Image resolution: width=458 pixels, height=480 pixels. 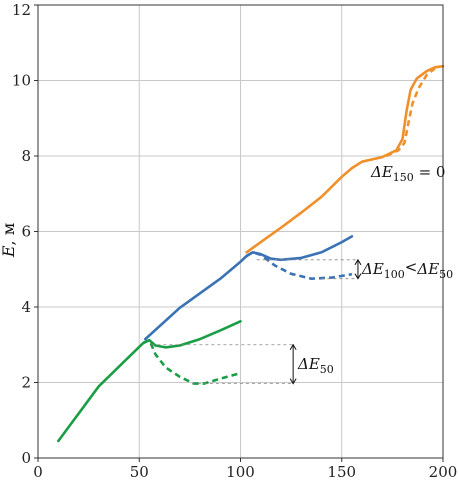 I want to click on series-line-solid, so click(x=149, y=381).